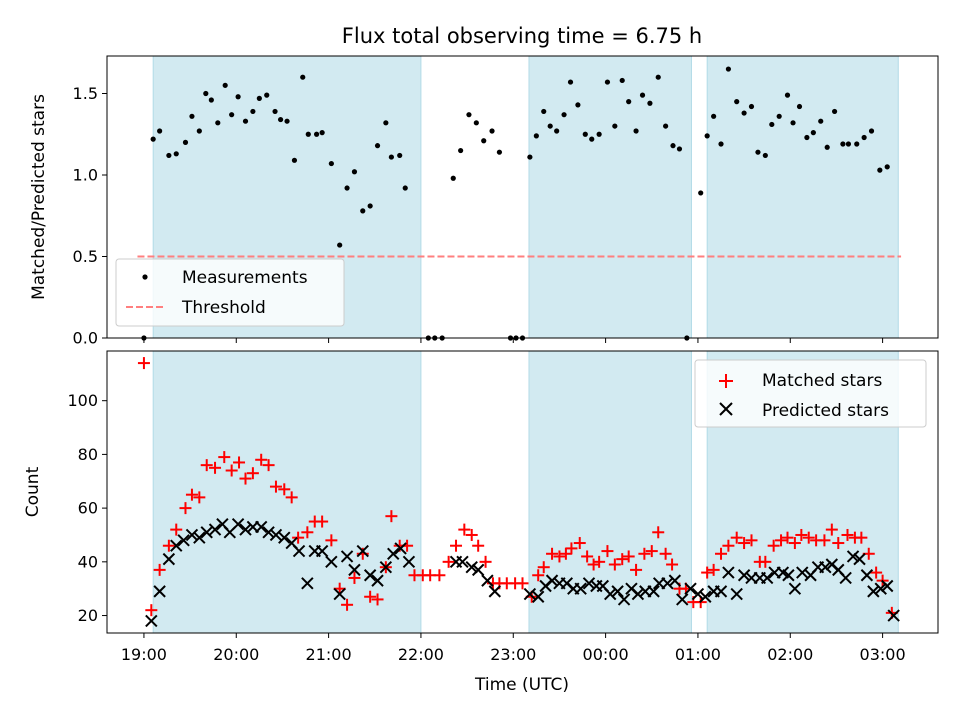 The width and height of the screenshot is (960, 720). What do you see at coordinates (236, 654) in the screenshot?
I see `x-tick-label: 20:00` at bounding box center [236, 654].